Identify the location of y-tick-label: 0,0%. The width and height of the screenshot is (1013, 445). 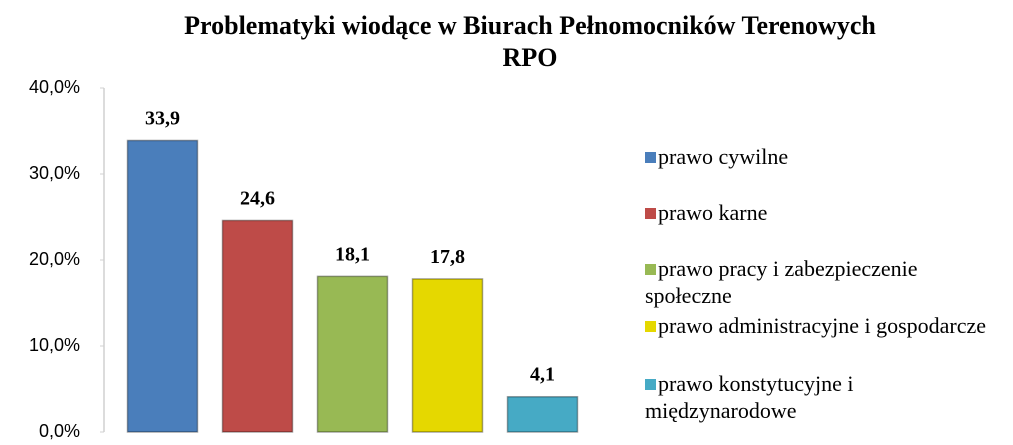
(59, 431).